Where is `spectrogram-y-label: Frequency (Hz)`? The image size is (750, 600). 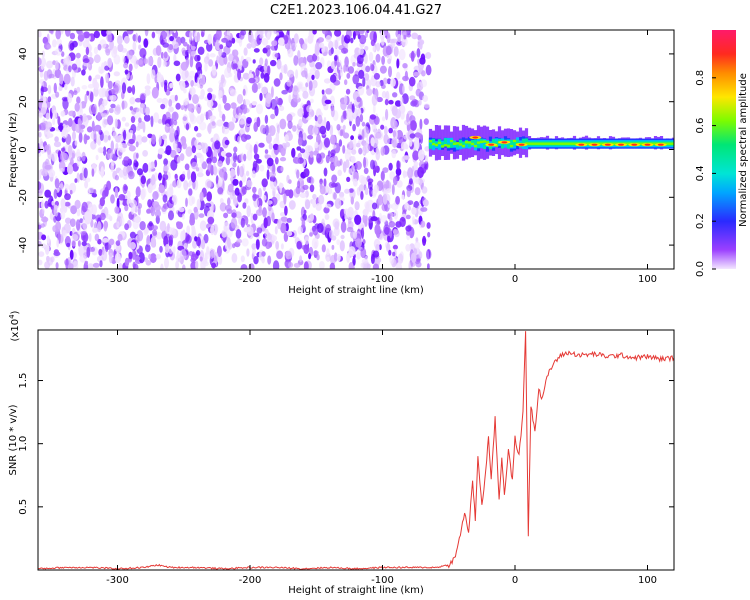
spectrogram-y-label: Frequency (Hz) is located at coordinates (13, 150).